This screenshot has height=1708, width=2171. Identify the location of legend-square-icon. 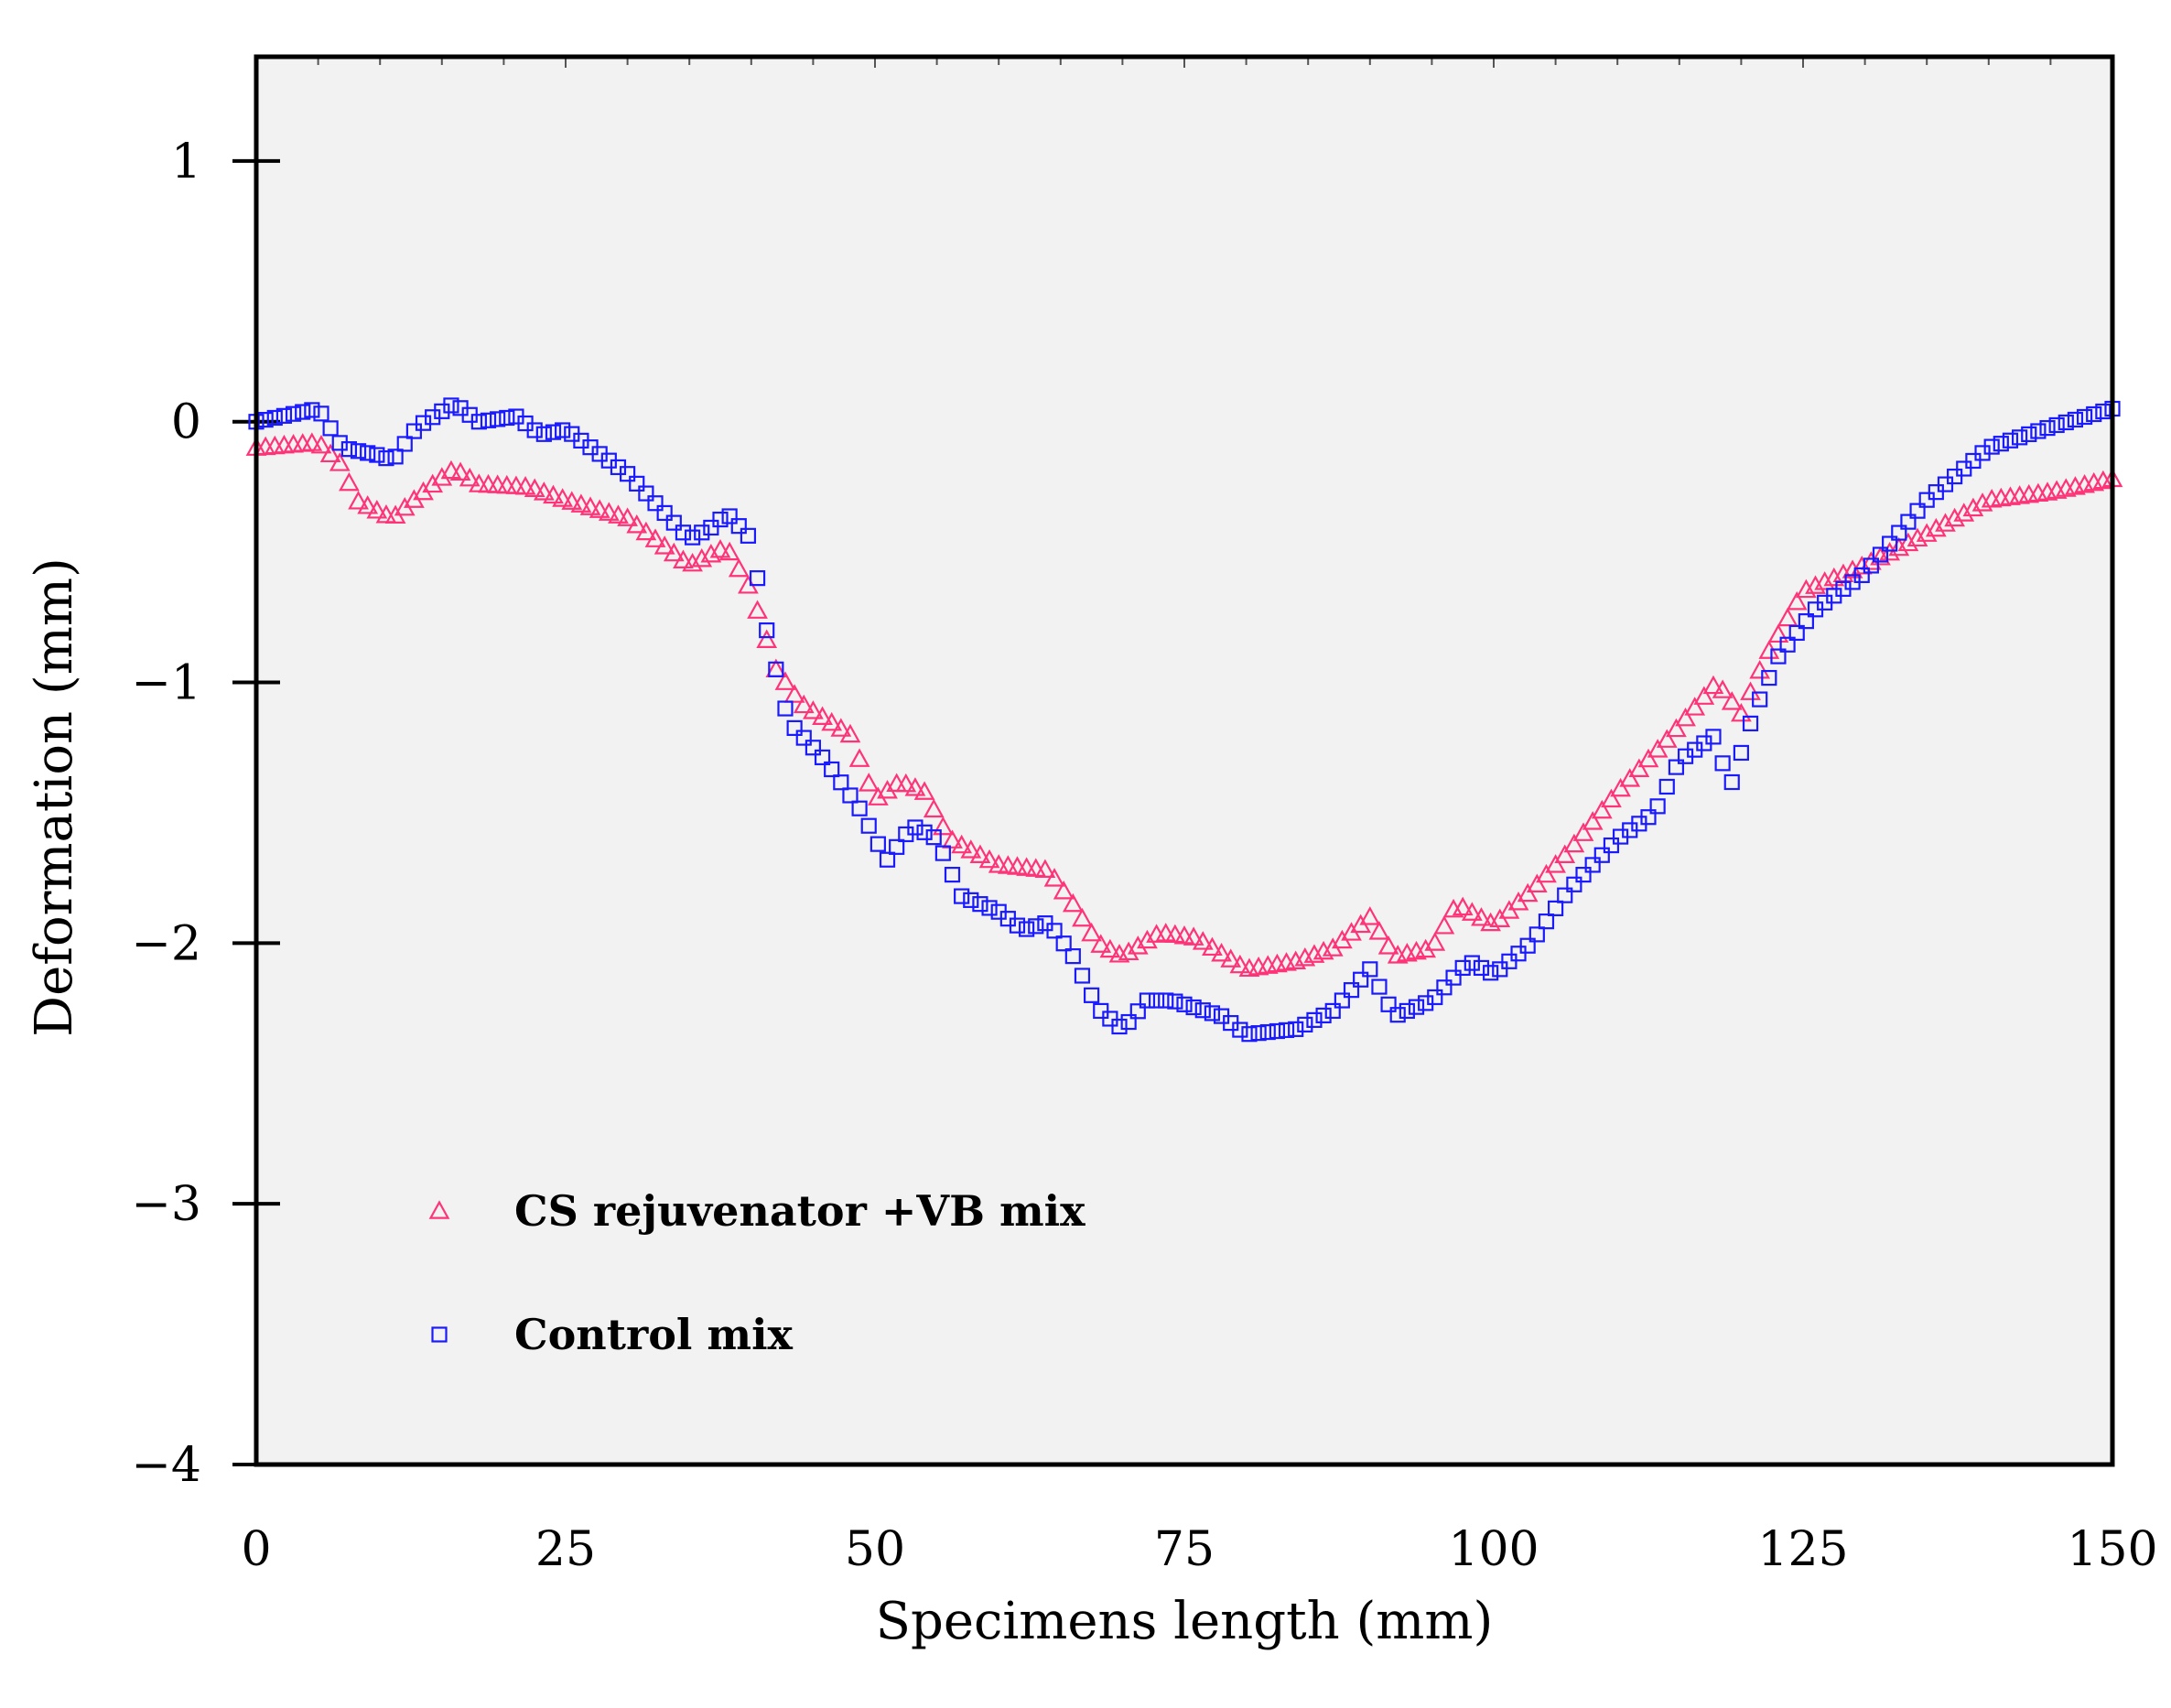
(439, 1334).